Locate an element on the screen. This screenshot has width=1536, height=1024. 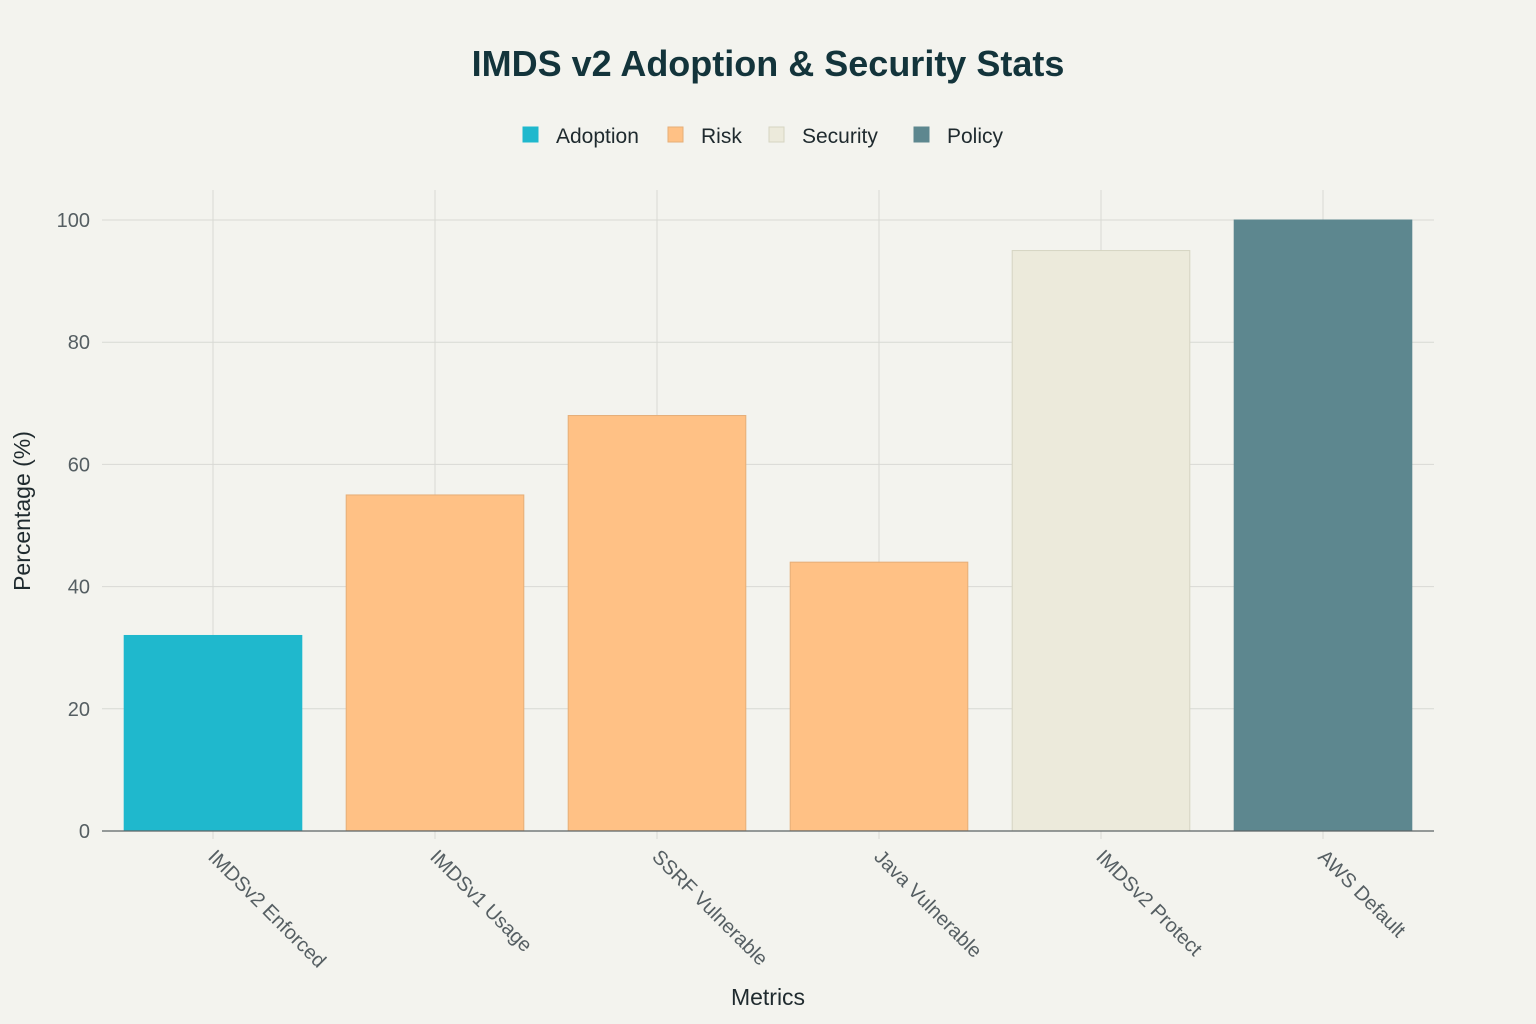
y-tick-label: 60 is located at coordinates (79, 465).